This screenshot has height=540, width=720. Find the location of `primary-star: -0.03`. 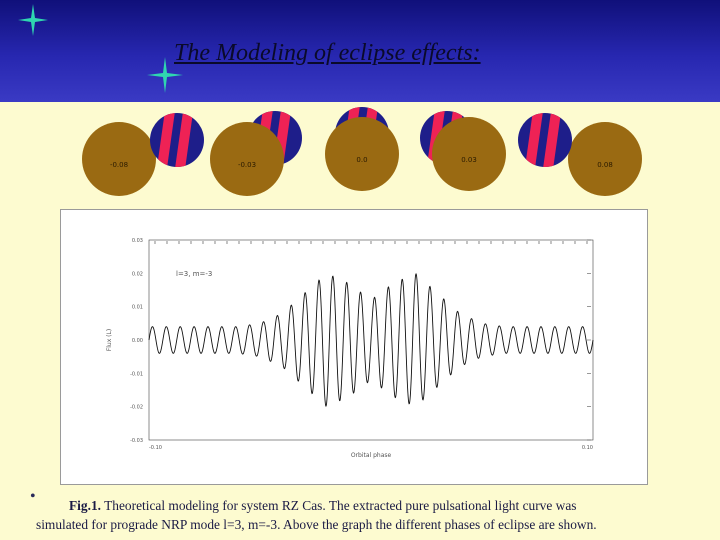

primary-star: -0.03 is located at coordinates (247, 159).